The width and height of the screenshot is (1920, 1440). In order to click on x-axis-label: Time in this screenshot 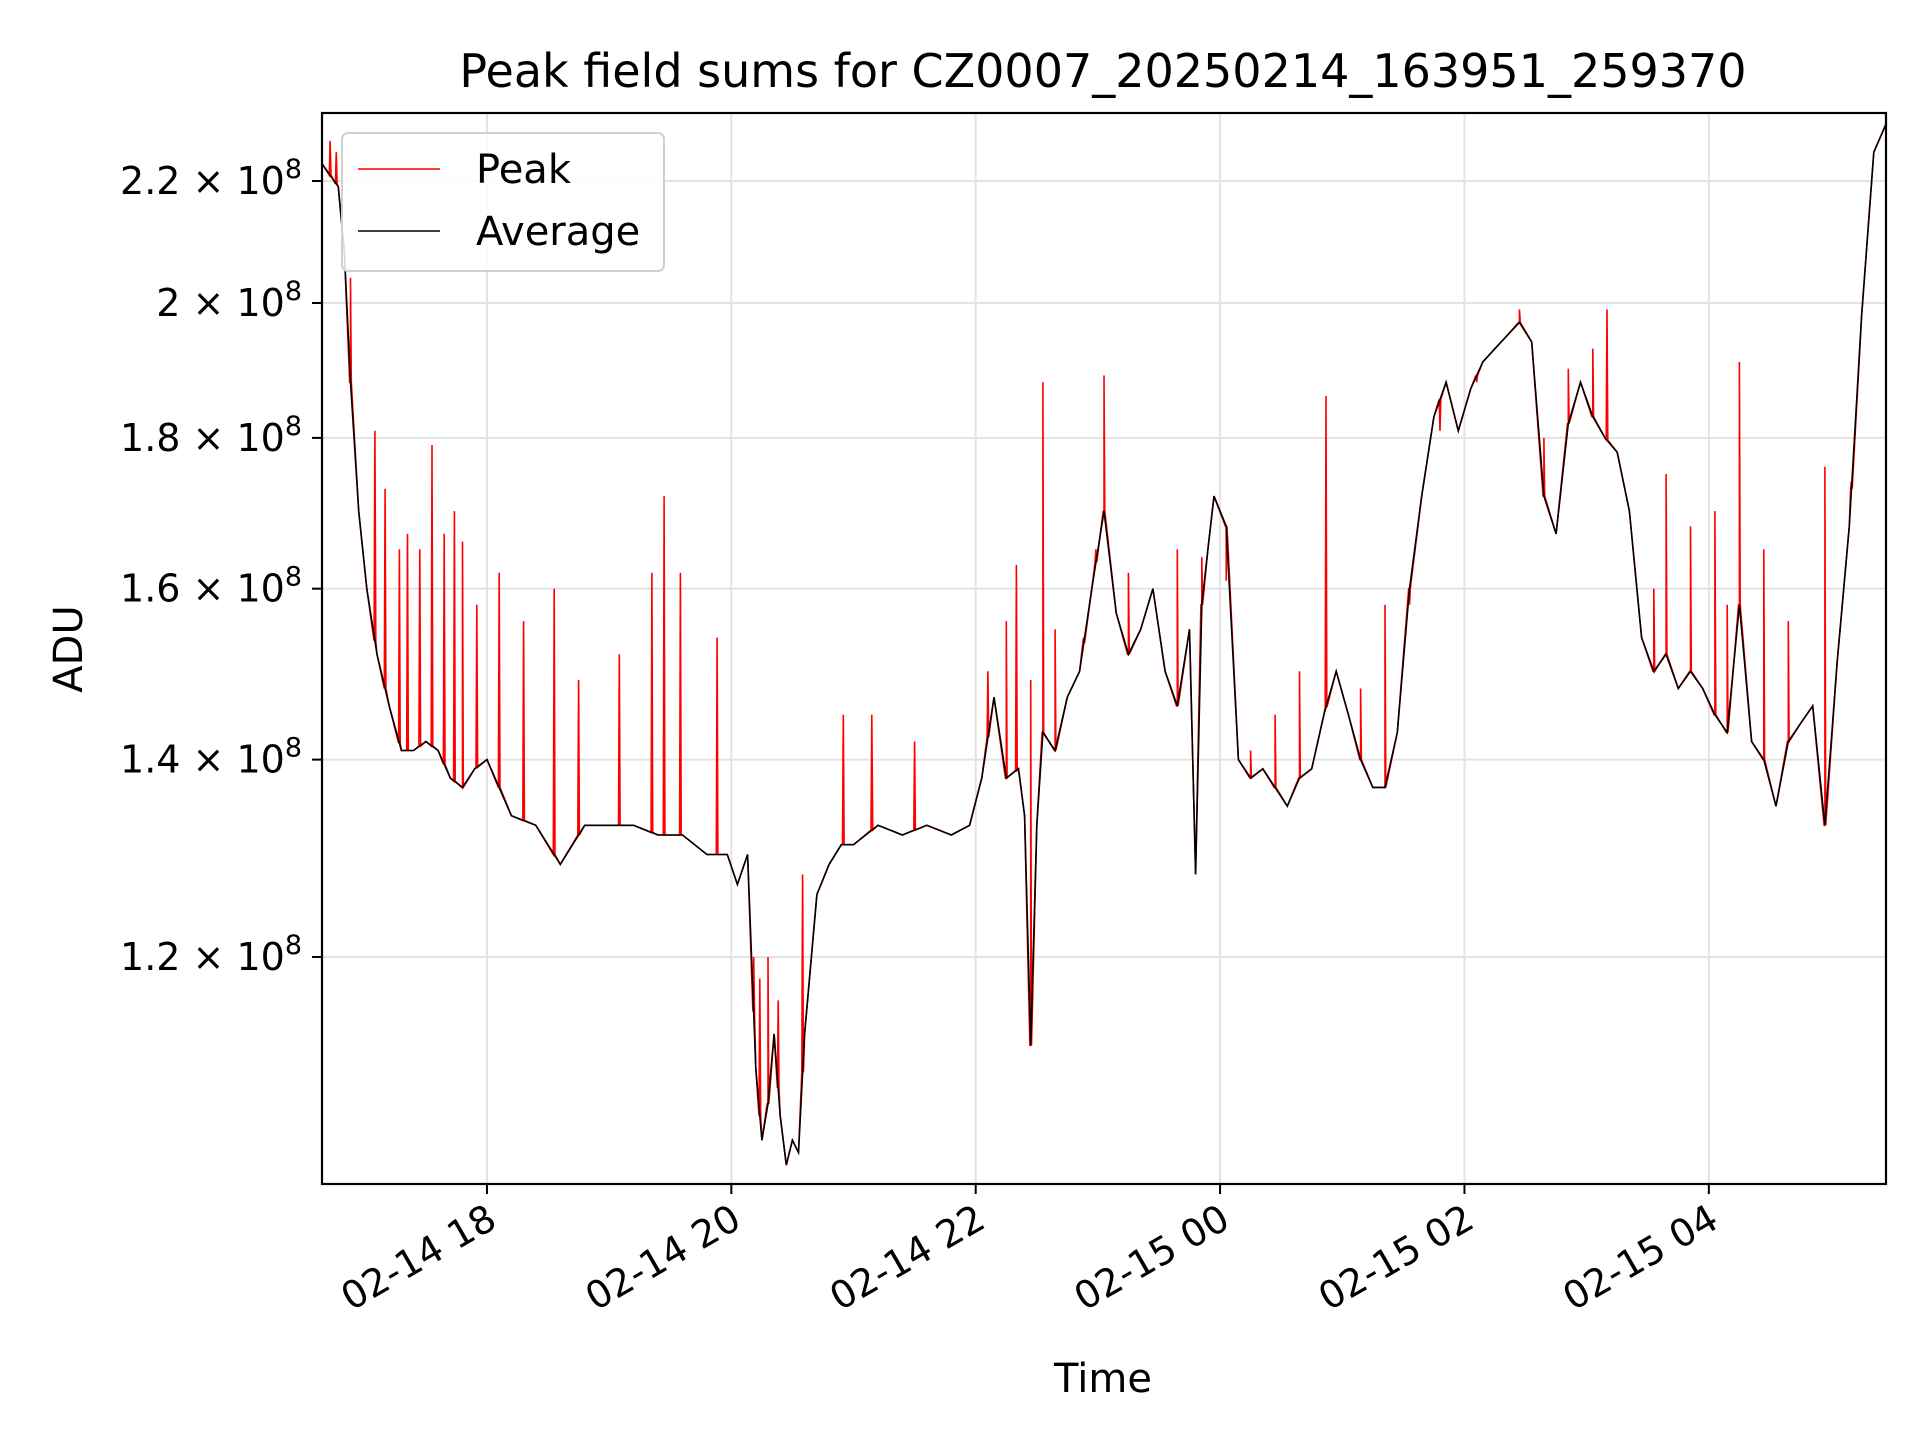, I will do `click(1102, 1379)`.